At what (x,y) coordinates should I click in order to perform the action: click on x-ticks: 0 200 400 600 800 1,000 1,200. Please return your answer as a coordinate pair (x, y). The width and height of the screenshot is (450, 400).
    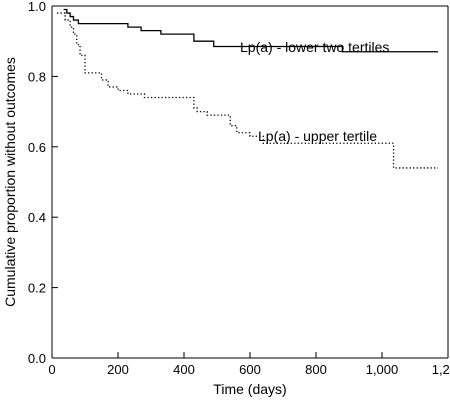
    Looking at the image, I should click on (249, 364).